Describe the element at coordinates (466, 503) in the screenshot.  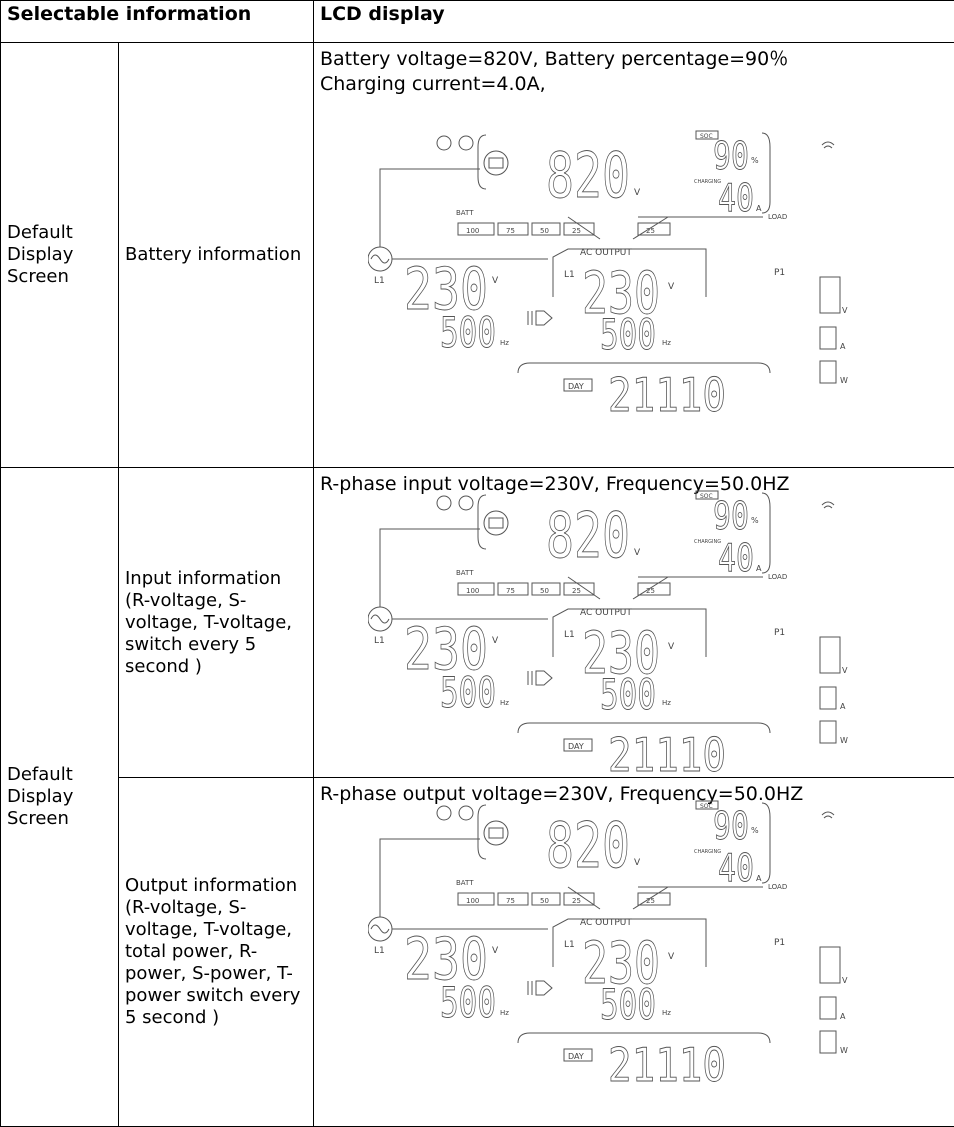
I see `grid-icon` at that location.